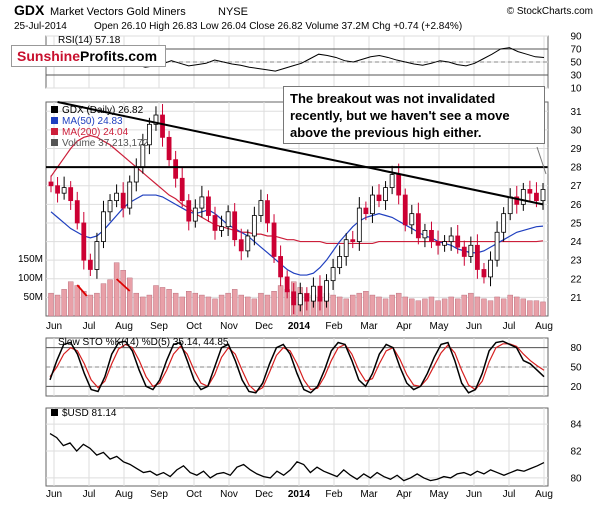  Describe the element at coordinates (29, 10) in the screenshot. I see `ticker-symbol: GDX` at that location.